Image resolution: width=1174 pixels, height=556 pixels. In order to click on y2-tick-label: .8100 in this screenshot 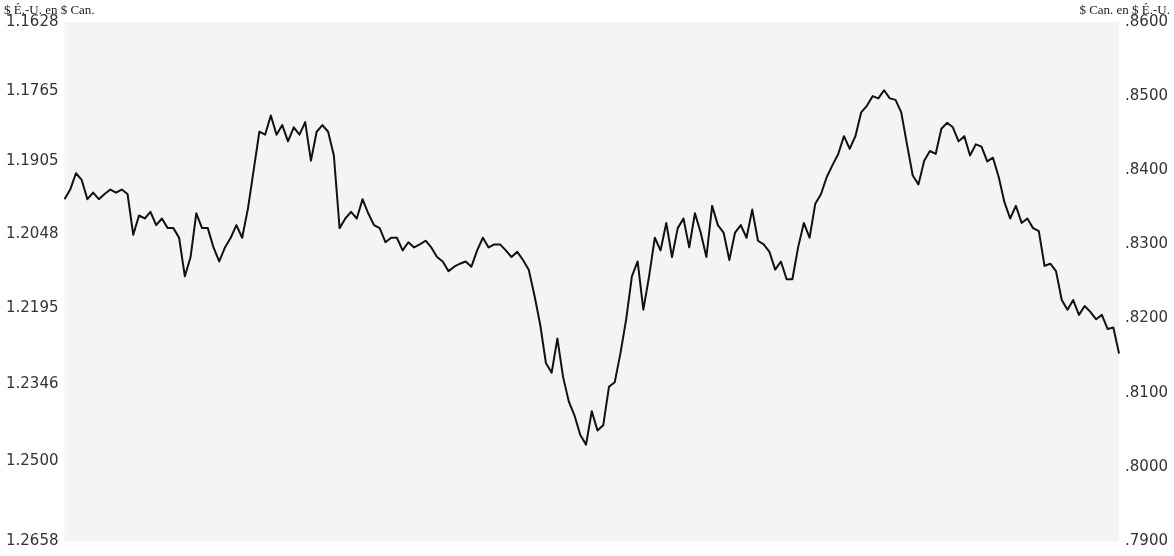, I will do `click(1147, 391)`.